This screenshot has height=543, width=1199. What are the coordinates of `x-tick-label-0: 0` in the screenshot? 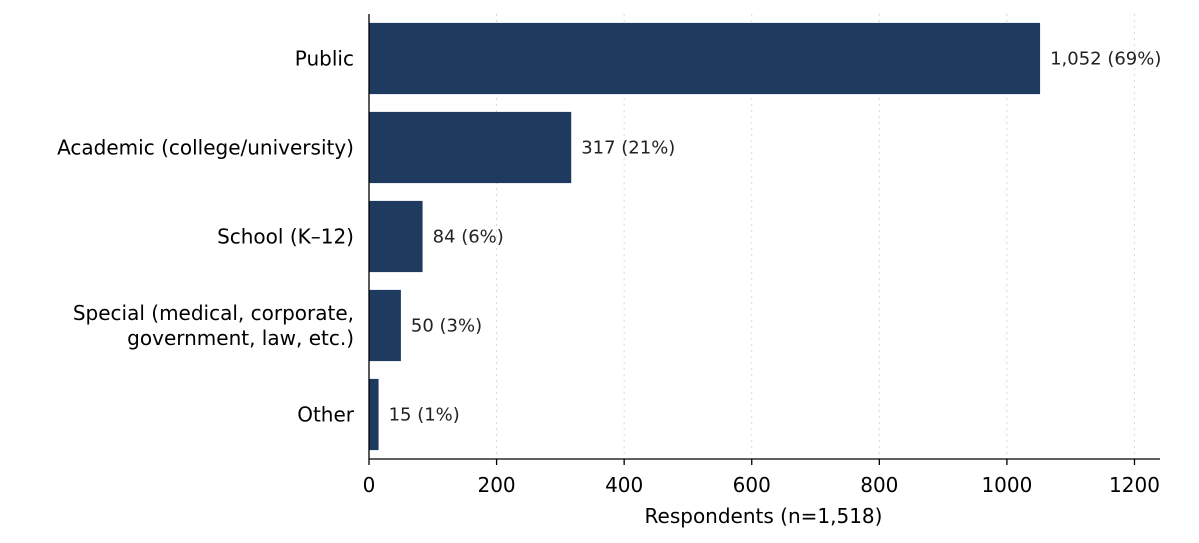 It's located at (369, 485).